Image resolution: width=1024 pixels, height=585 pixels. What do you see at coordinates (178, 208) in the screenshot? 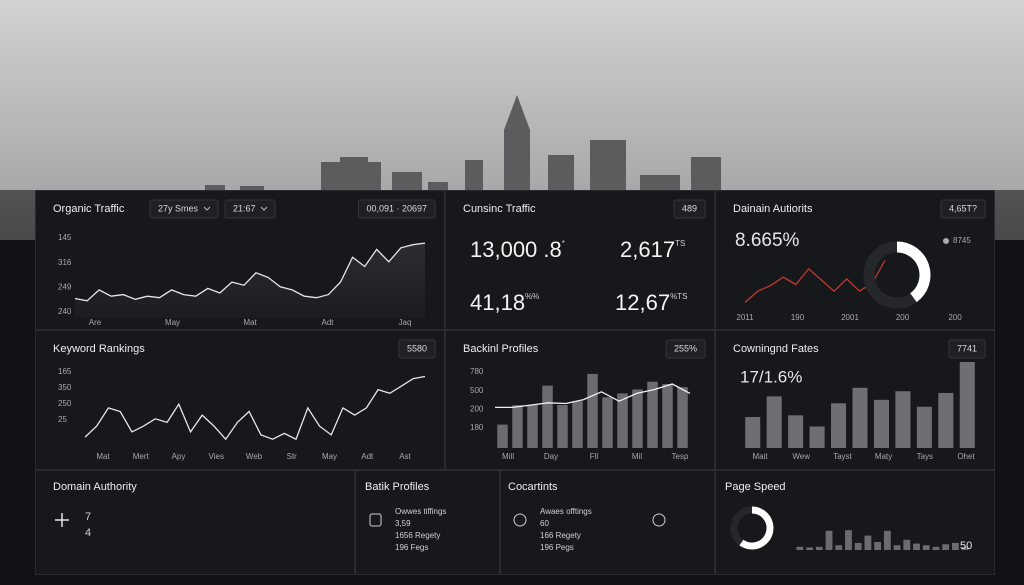
I see `dropdown-label: 27y Smes` at bounding box center [178, 208].